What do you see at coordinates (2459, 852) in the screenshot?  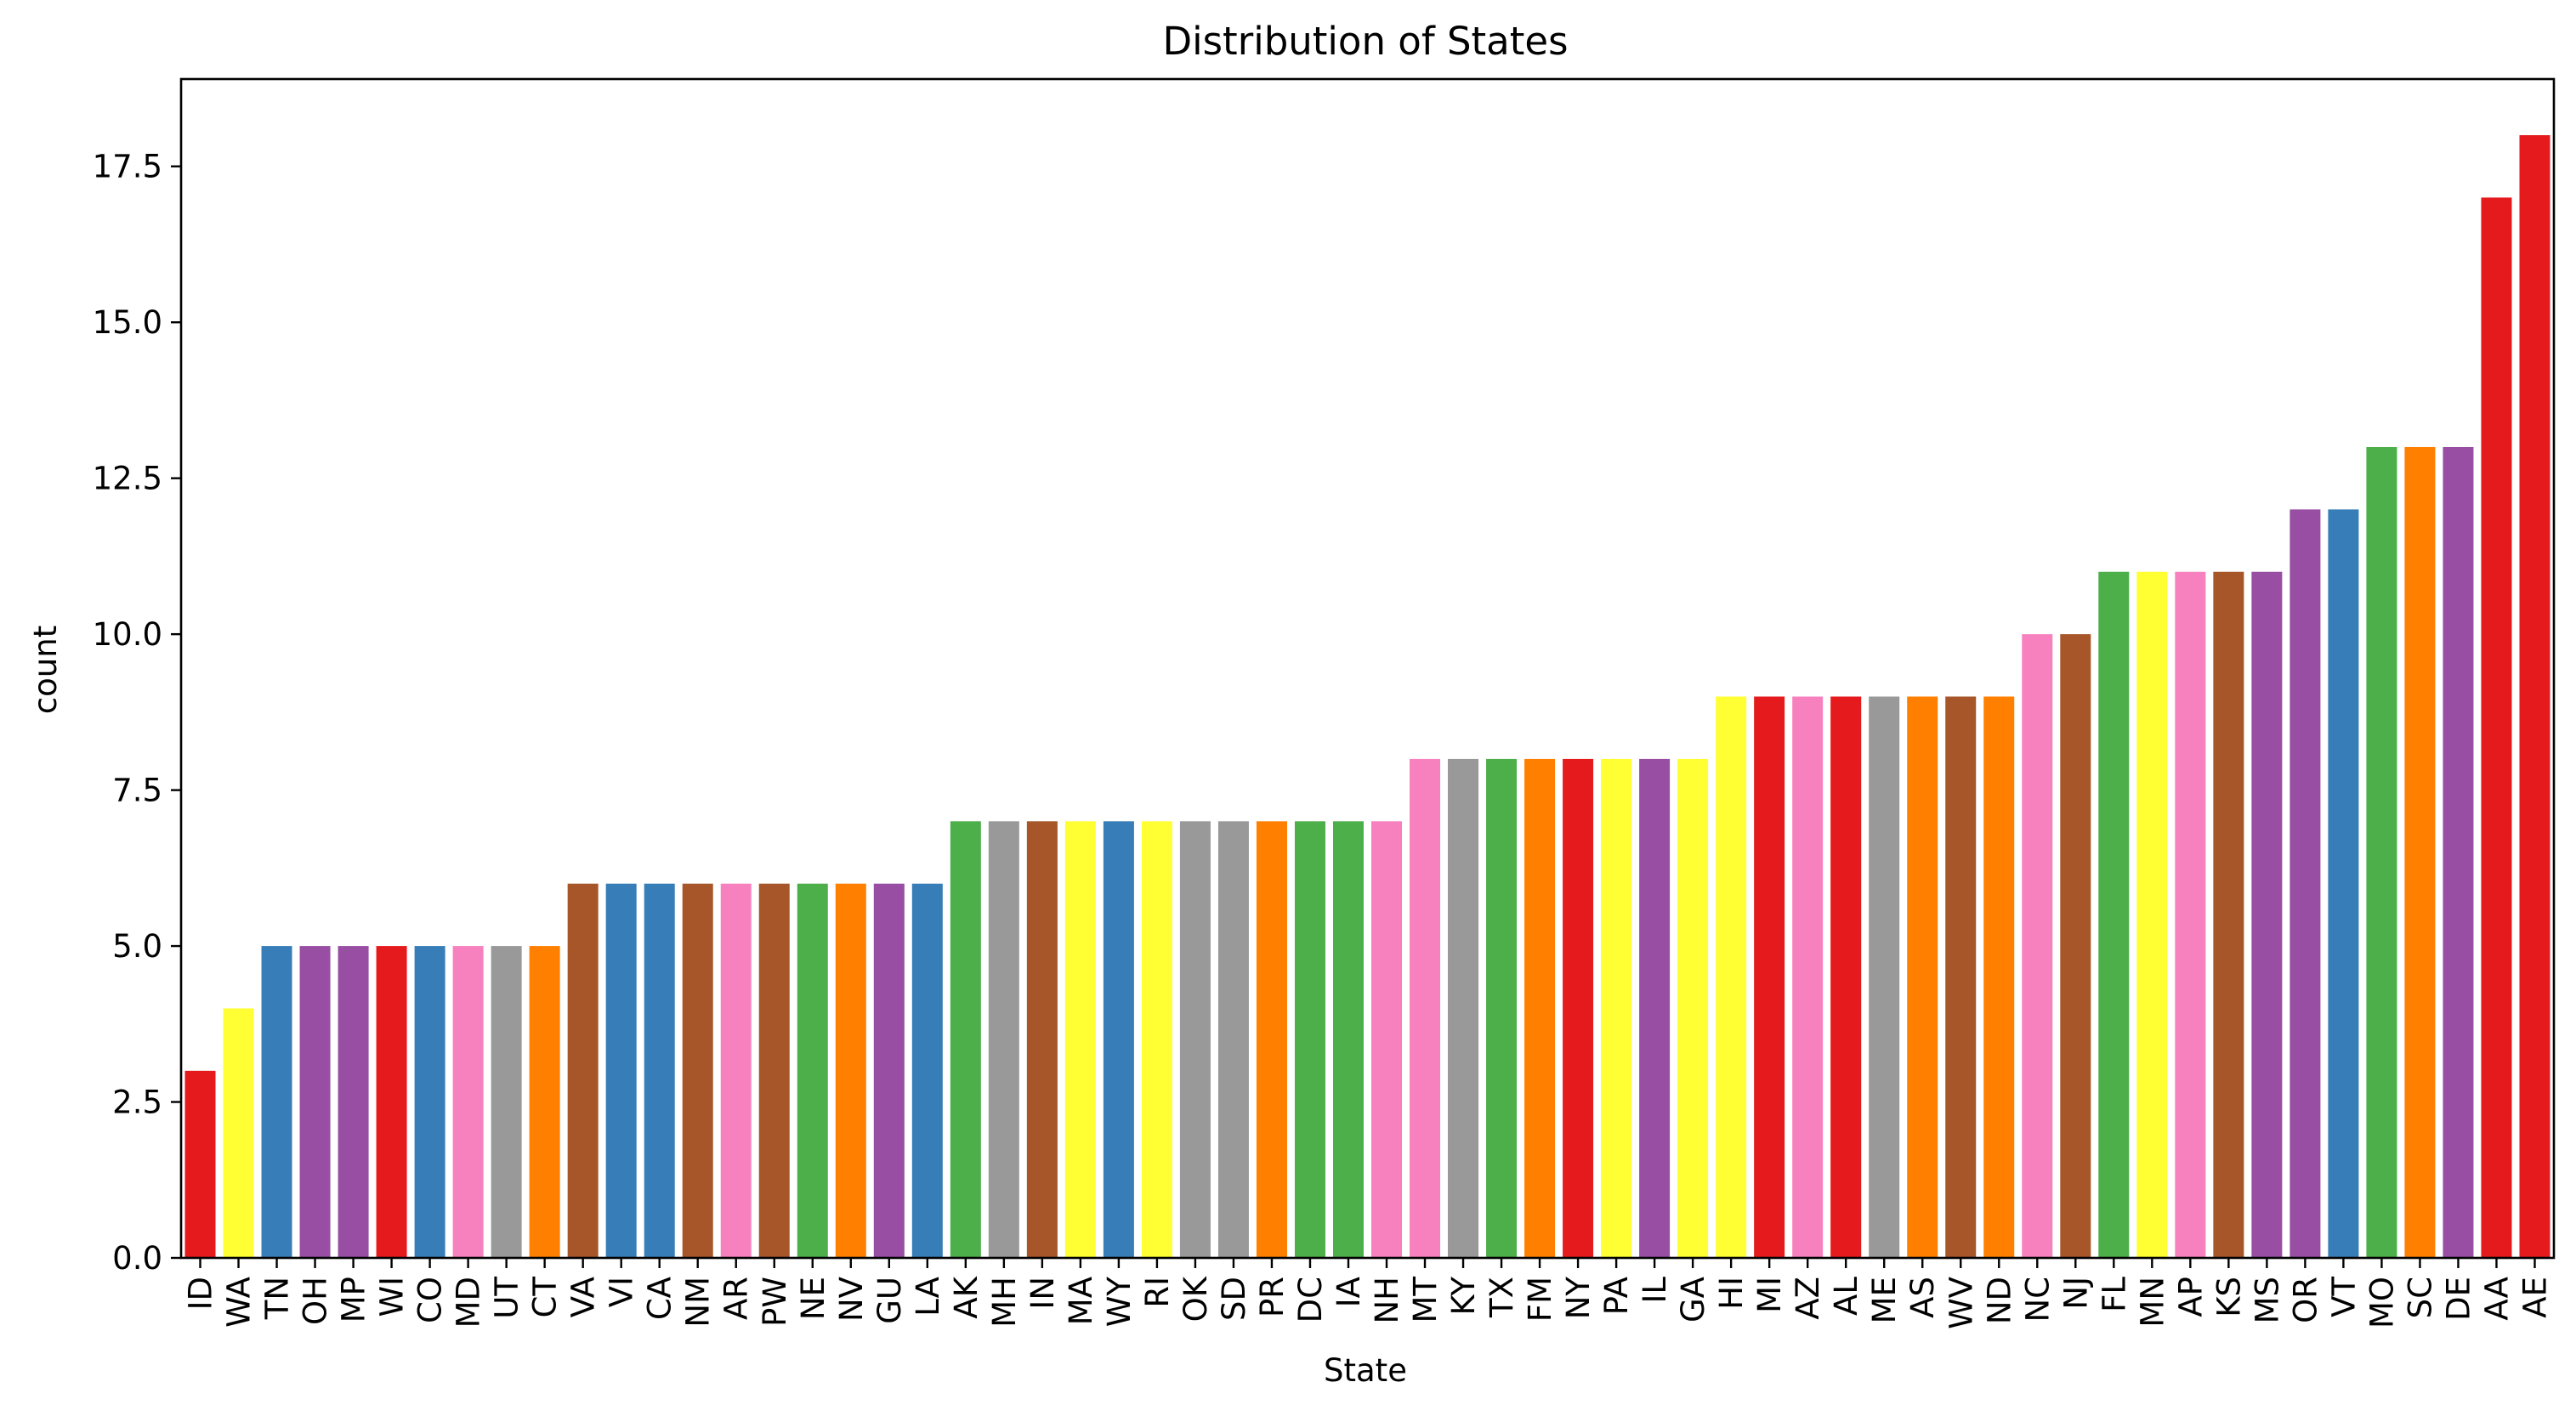 I see `bar-de` at bounding box center [2459, 852].